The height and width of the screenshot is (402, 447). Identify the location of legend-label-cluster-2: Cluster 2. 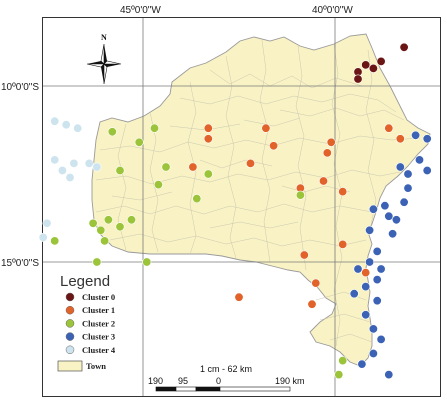
(98, 323).